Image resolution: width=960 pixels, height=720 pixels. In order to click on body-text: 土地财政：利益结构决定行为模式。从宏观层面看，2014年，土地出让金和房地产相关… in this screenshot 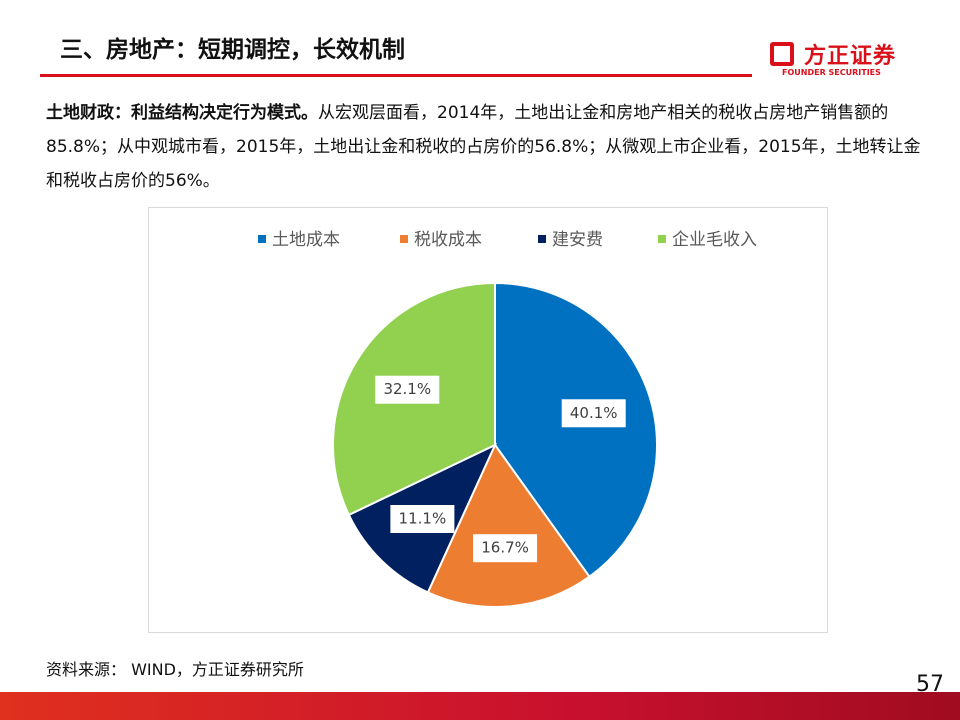, I will do `click(486, 147)`.